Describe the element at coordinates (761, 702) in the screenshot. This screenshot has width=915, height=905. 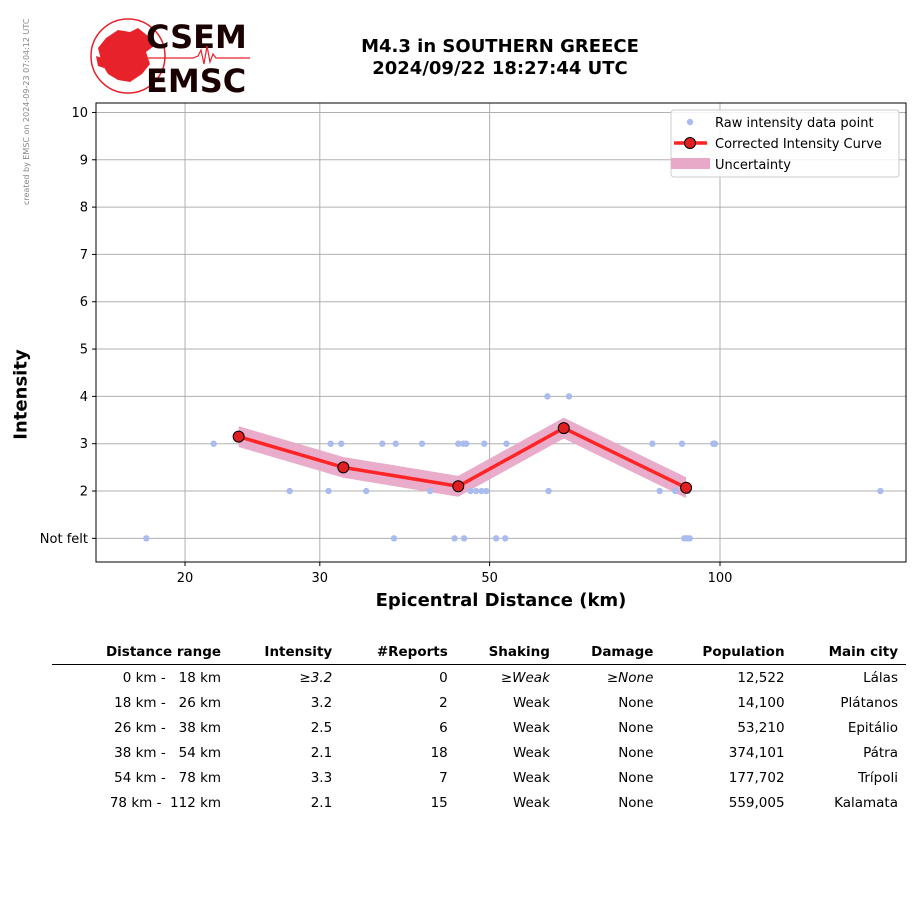
I see `cell-population: 14,100` at that location.